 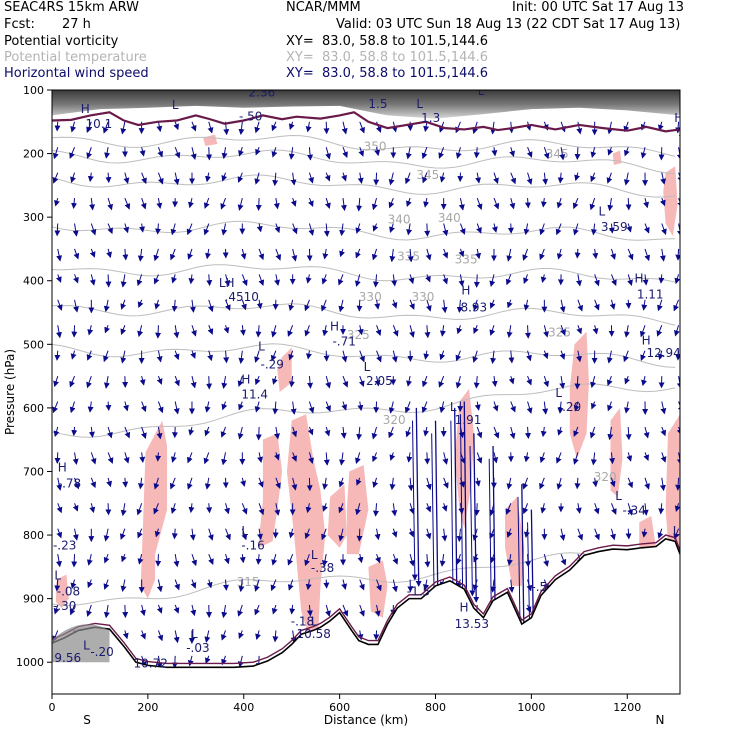 What do you see at coordinates (302, 621) in the screenshot?
I see `hl-label-52: -.18` at bounding box center [302, 621].